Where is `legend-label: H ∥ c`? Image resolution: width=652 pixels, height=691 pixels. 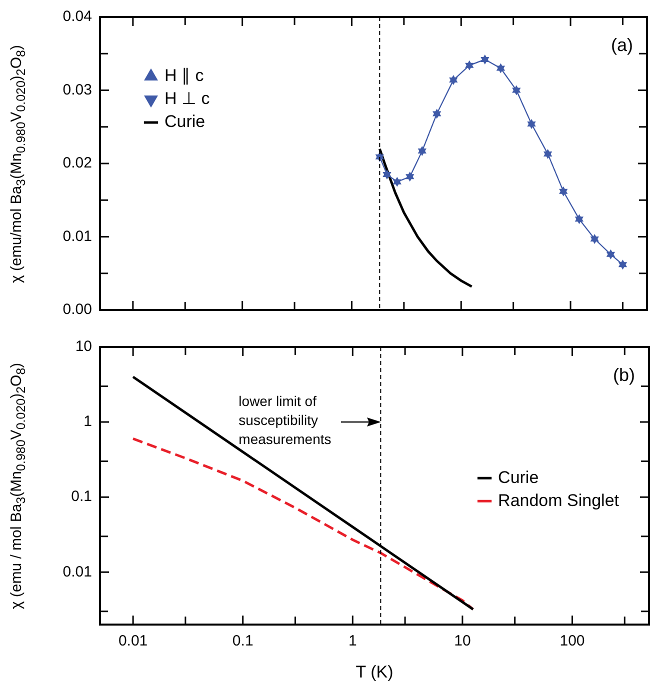
legend-label: H ∥ c is located at coordinates (184, 76).